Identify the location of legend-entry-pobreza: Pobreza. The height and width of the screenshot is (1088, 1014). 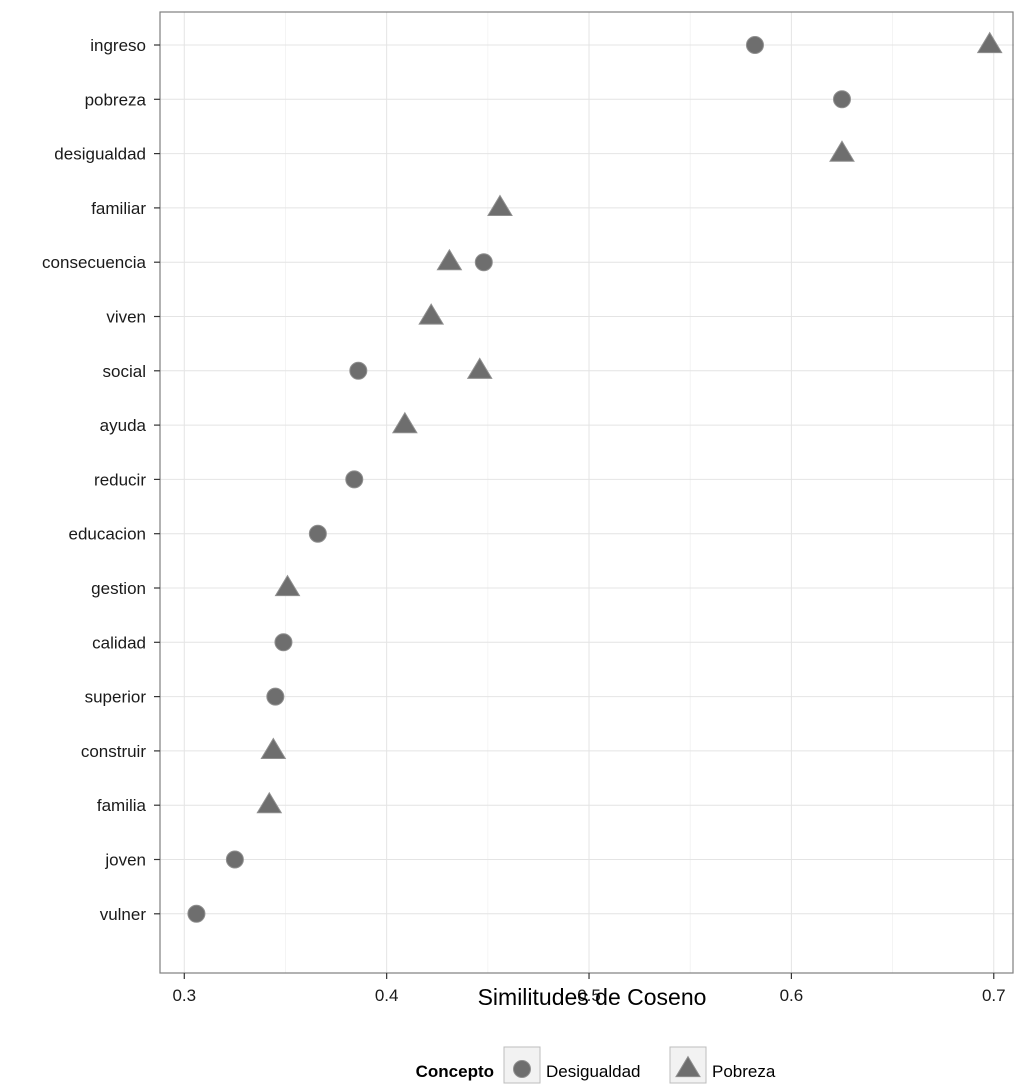
(722, 1065).